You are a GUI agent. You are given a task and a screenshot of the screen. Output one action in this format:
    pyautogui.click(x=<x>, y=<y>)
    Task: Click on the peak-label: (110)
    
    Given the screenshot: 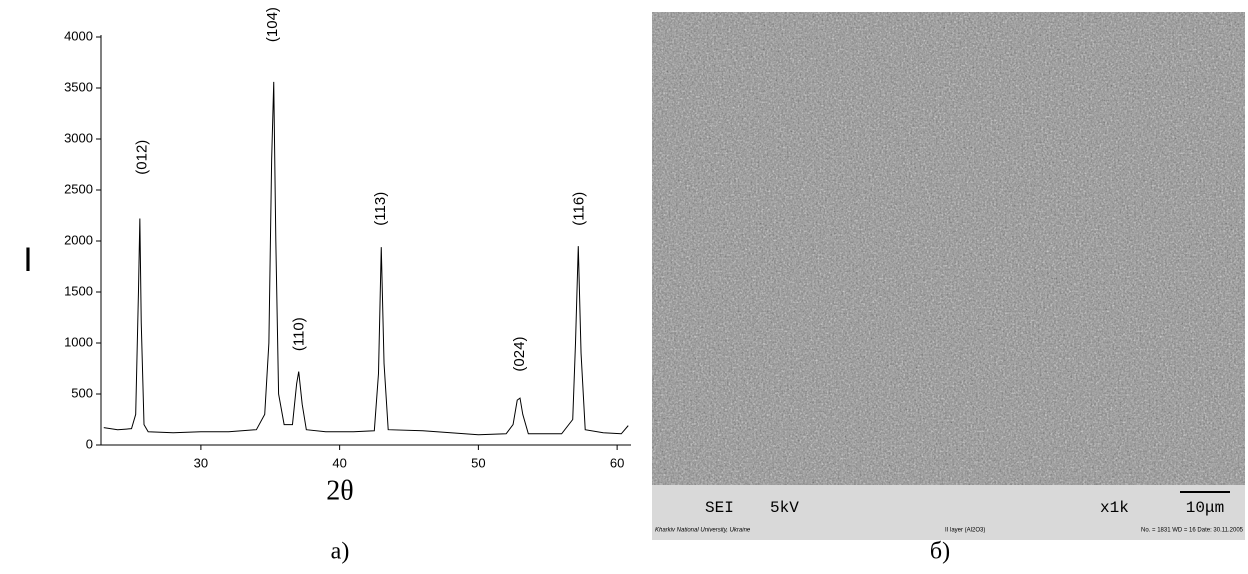 What is the action you would take?
    pyautogui.click(x=298, y=334)
    